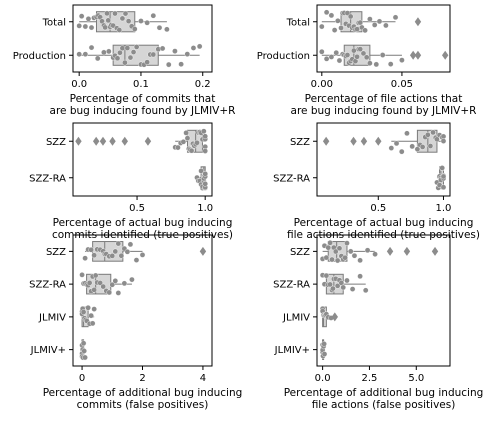 The image size is (499, 421). What do you see at coordinates (384, 99) in the screenshot?
I see `x-axis-label: Percentage of file actions that` at bounding box center [384, 99].